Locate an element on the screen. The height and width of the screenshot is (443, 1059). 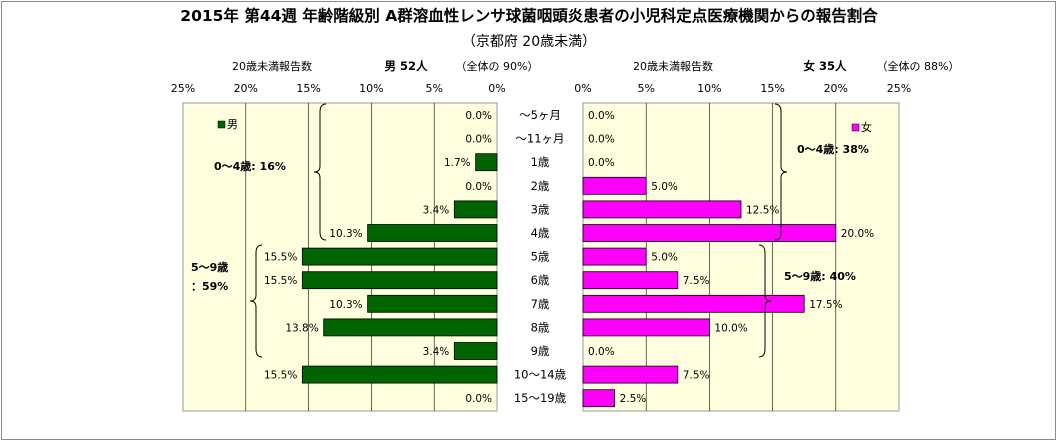
female-legend-swatch is located at coordinates (855, 127).